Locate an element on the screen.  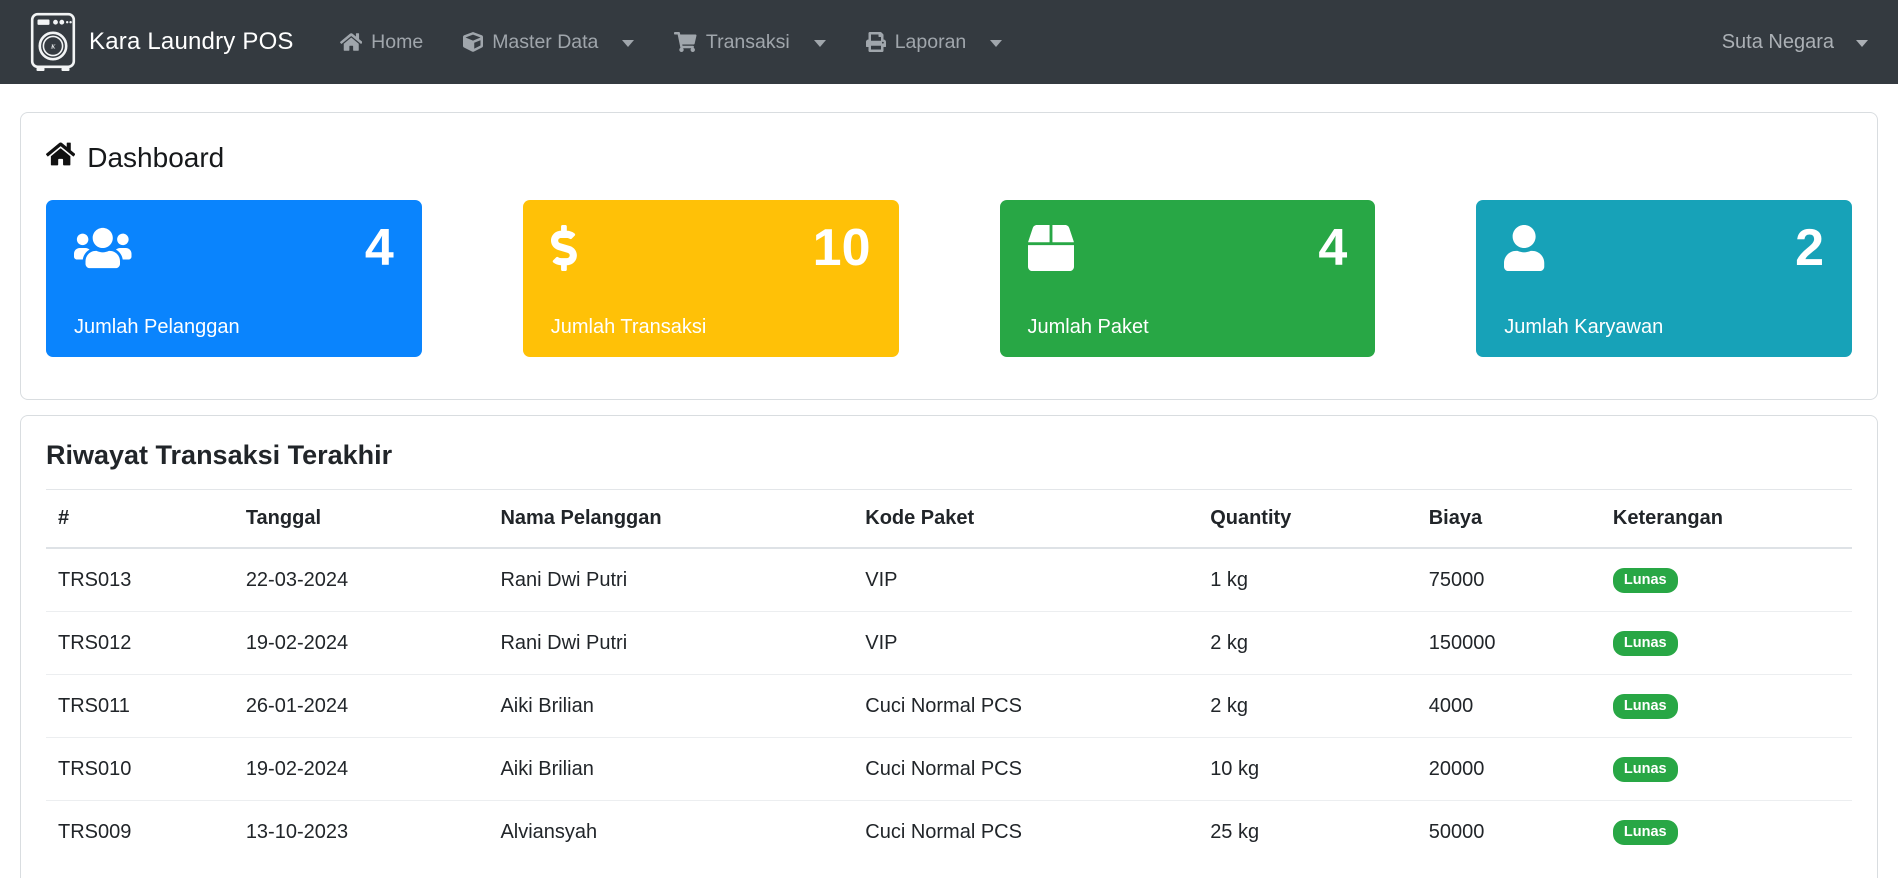
column-header: Tanggal is located at coordinates (361, 519).